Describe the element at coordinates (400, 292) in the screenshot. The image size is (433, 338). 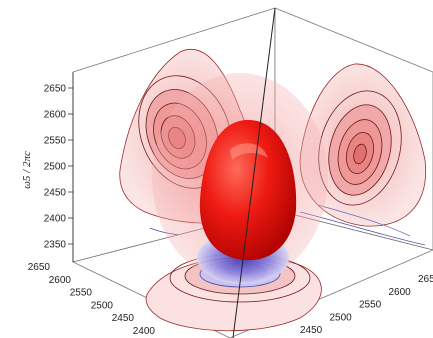
I see `right-floor-axis-tick-label: 2600` at that location.